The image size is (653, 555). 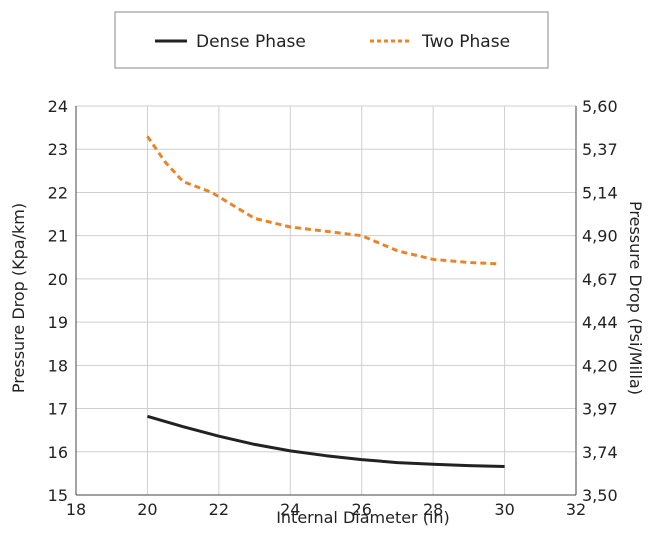 I want to click on x-tick-label: 24, so click(x=290, y=509).